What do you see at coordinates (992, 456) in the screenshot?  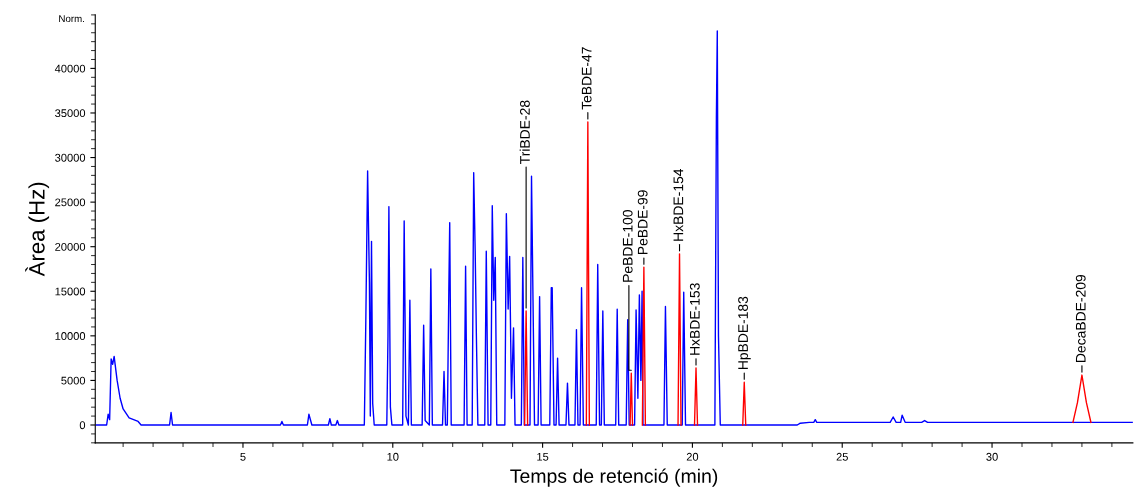 I see `x-tick-label: 30` at bounding box center [992, 456].